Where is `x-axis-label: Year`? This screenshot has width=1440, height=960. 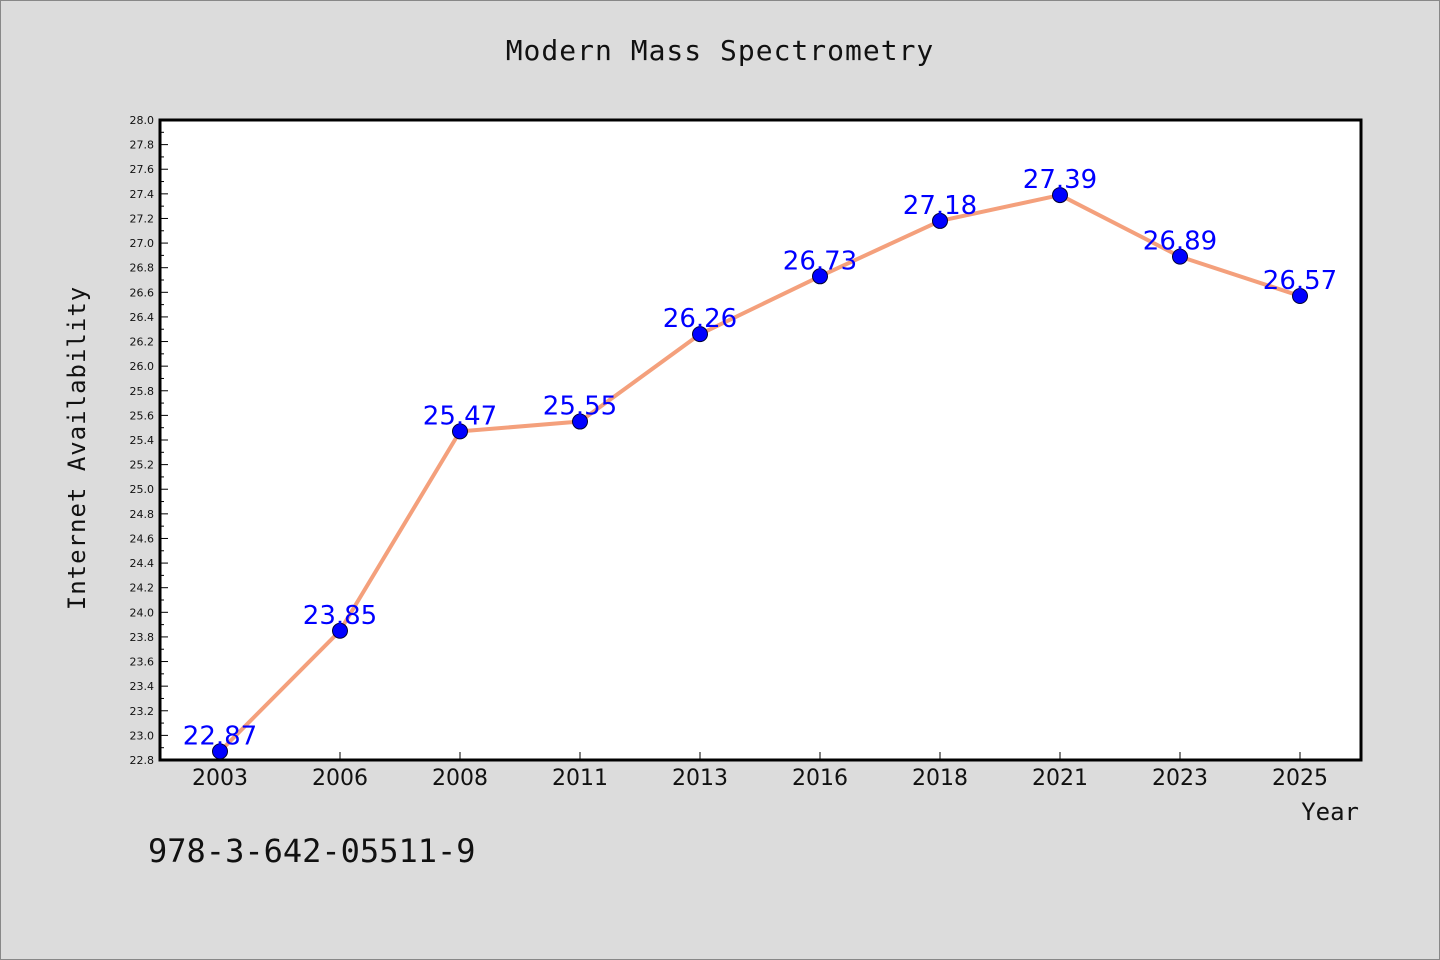 x-axis-label: Year is located at coordinates (1330, 812).